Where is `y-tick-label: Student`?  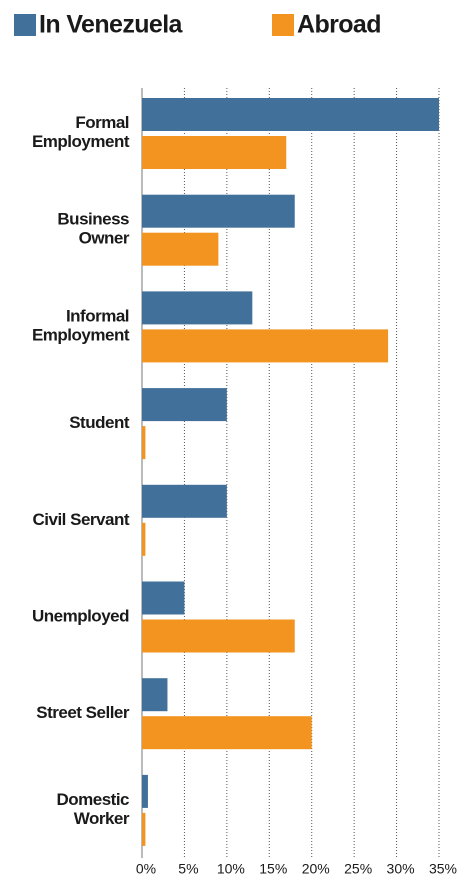 y-tick-label: Student is located at coordinates (99, 422).